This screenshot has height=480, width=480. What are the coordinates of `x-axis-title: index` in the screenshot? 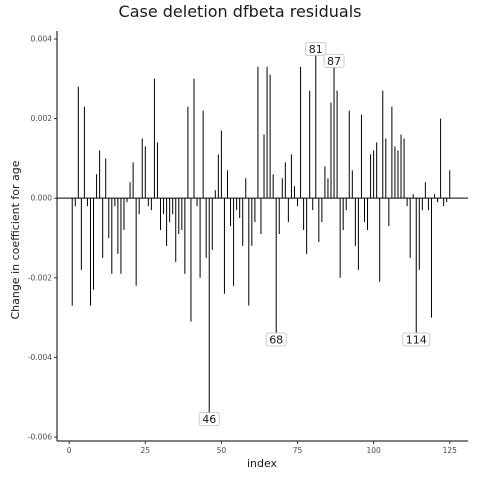 It's located at (262, 463).